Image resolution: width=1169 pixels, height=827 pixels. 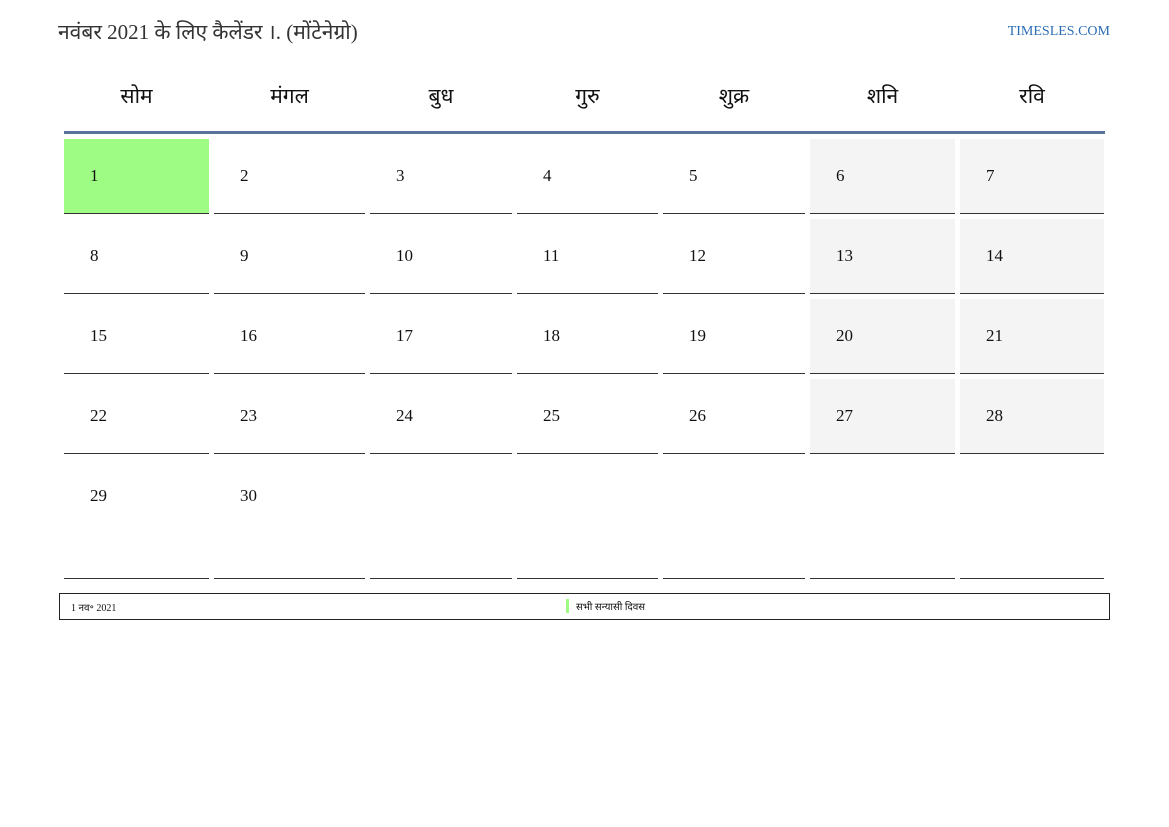 What do you see at coordinates (94, 608) in the screenshot?
I see `holiday-date: 1 नव॰ 2021` at bounding box center [94, 608].